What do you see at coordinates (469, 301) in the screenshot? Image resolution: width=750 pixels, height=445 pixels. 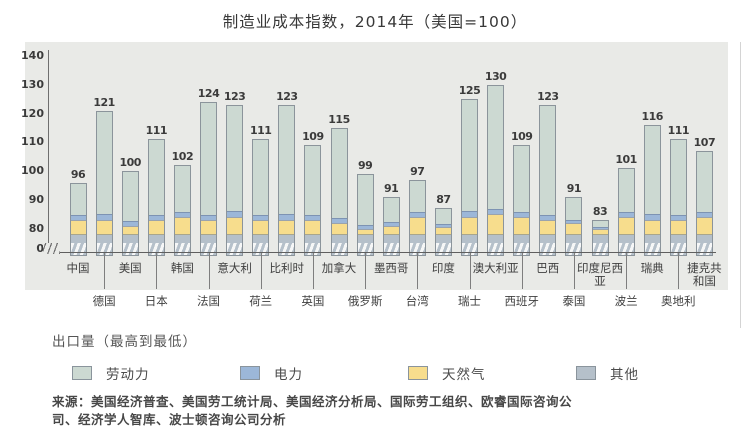 I see `x-label-row2: 瑞士` at bounding box center [469, 301].